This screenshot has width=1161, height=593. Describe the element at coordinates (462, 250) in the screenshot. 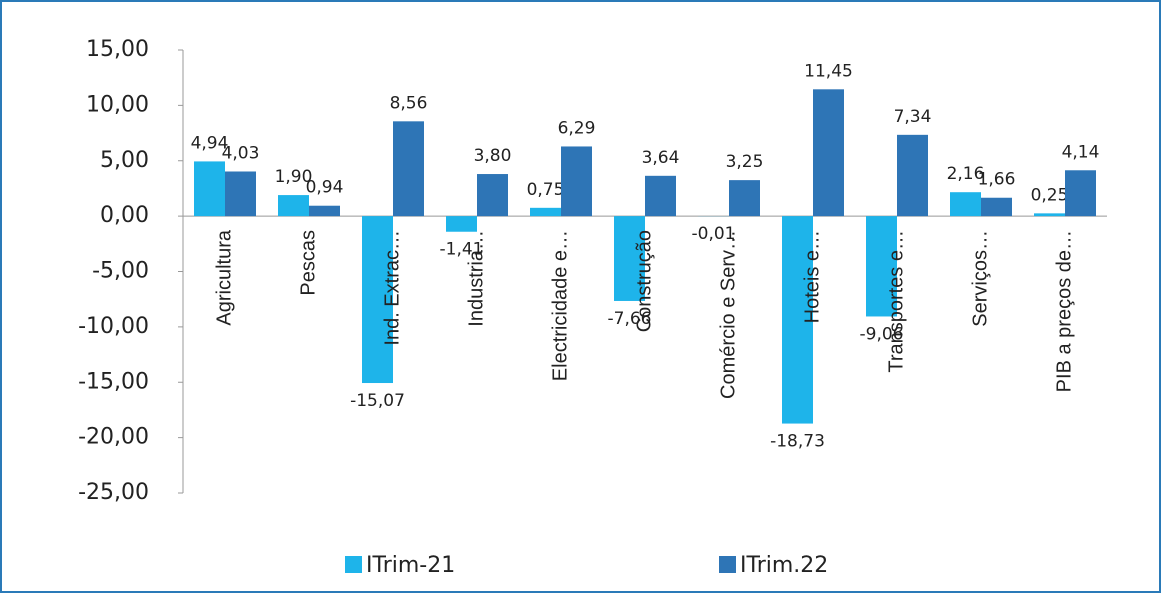

I see `value-label: -1,41` at that location.